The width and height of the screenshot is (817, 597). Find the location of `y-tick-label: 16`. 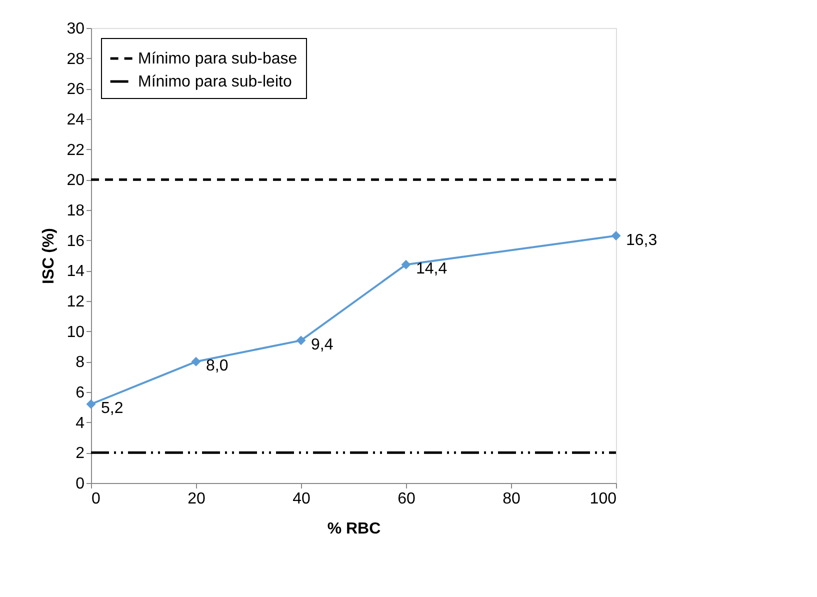

y-tick-label: 16 is located at coordinates (75, 241).